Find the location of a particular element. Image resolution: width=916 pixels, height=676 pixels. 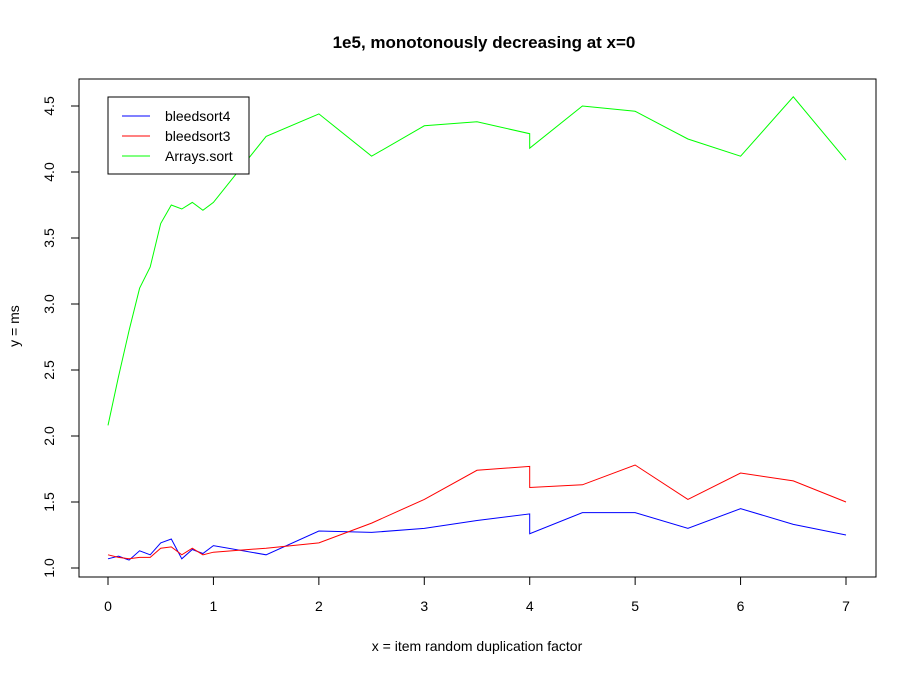

x-tick-label: 5 is located at coordinates (635, 606).